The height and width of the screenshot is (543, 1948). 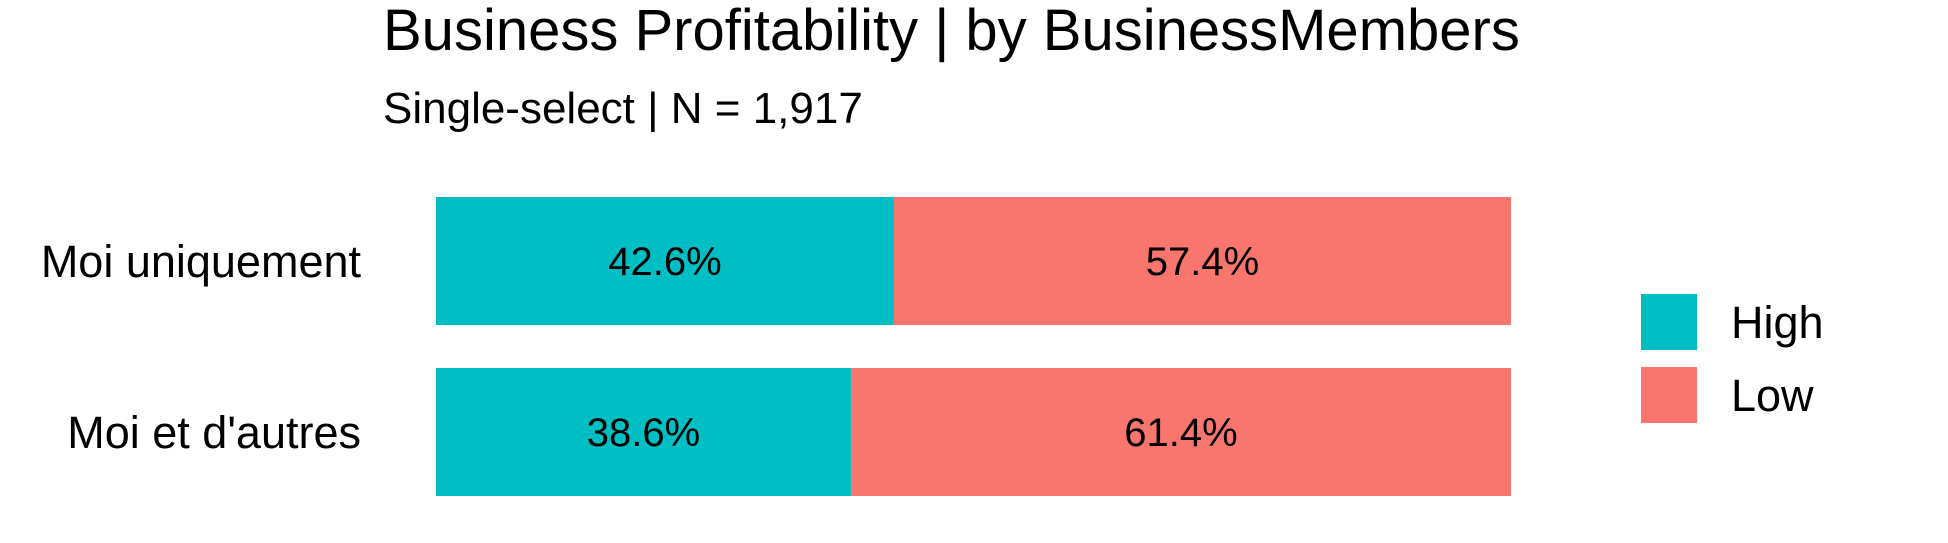 What do you see at coordinates (1732, 358) in the screenshot?
I see `legend: High Low` at bounding box center [1732, 358].